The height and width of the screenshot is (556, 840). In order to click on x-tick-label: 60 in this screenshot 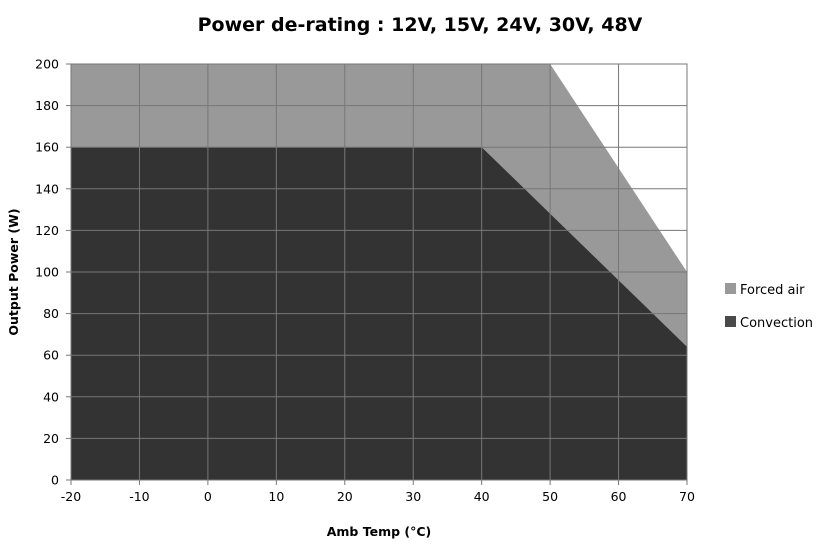, I will do `click(619, 496)`.